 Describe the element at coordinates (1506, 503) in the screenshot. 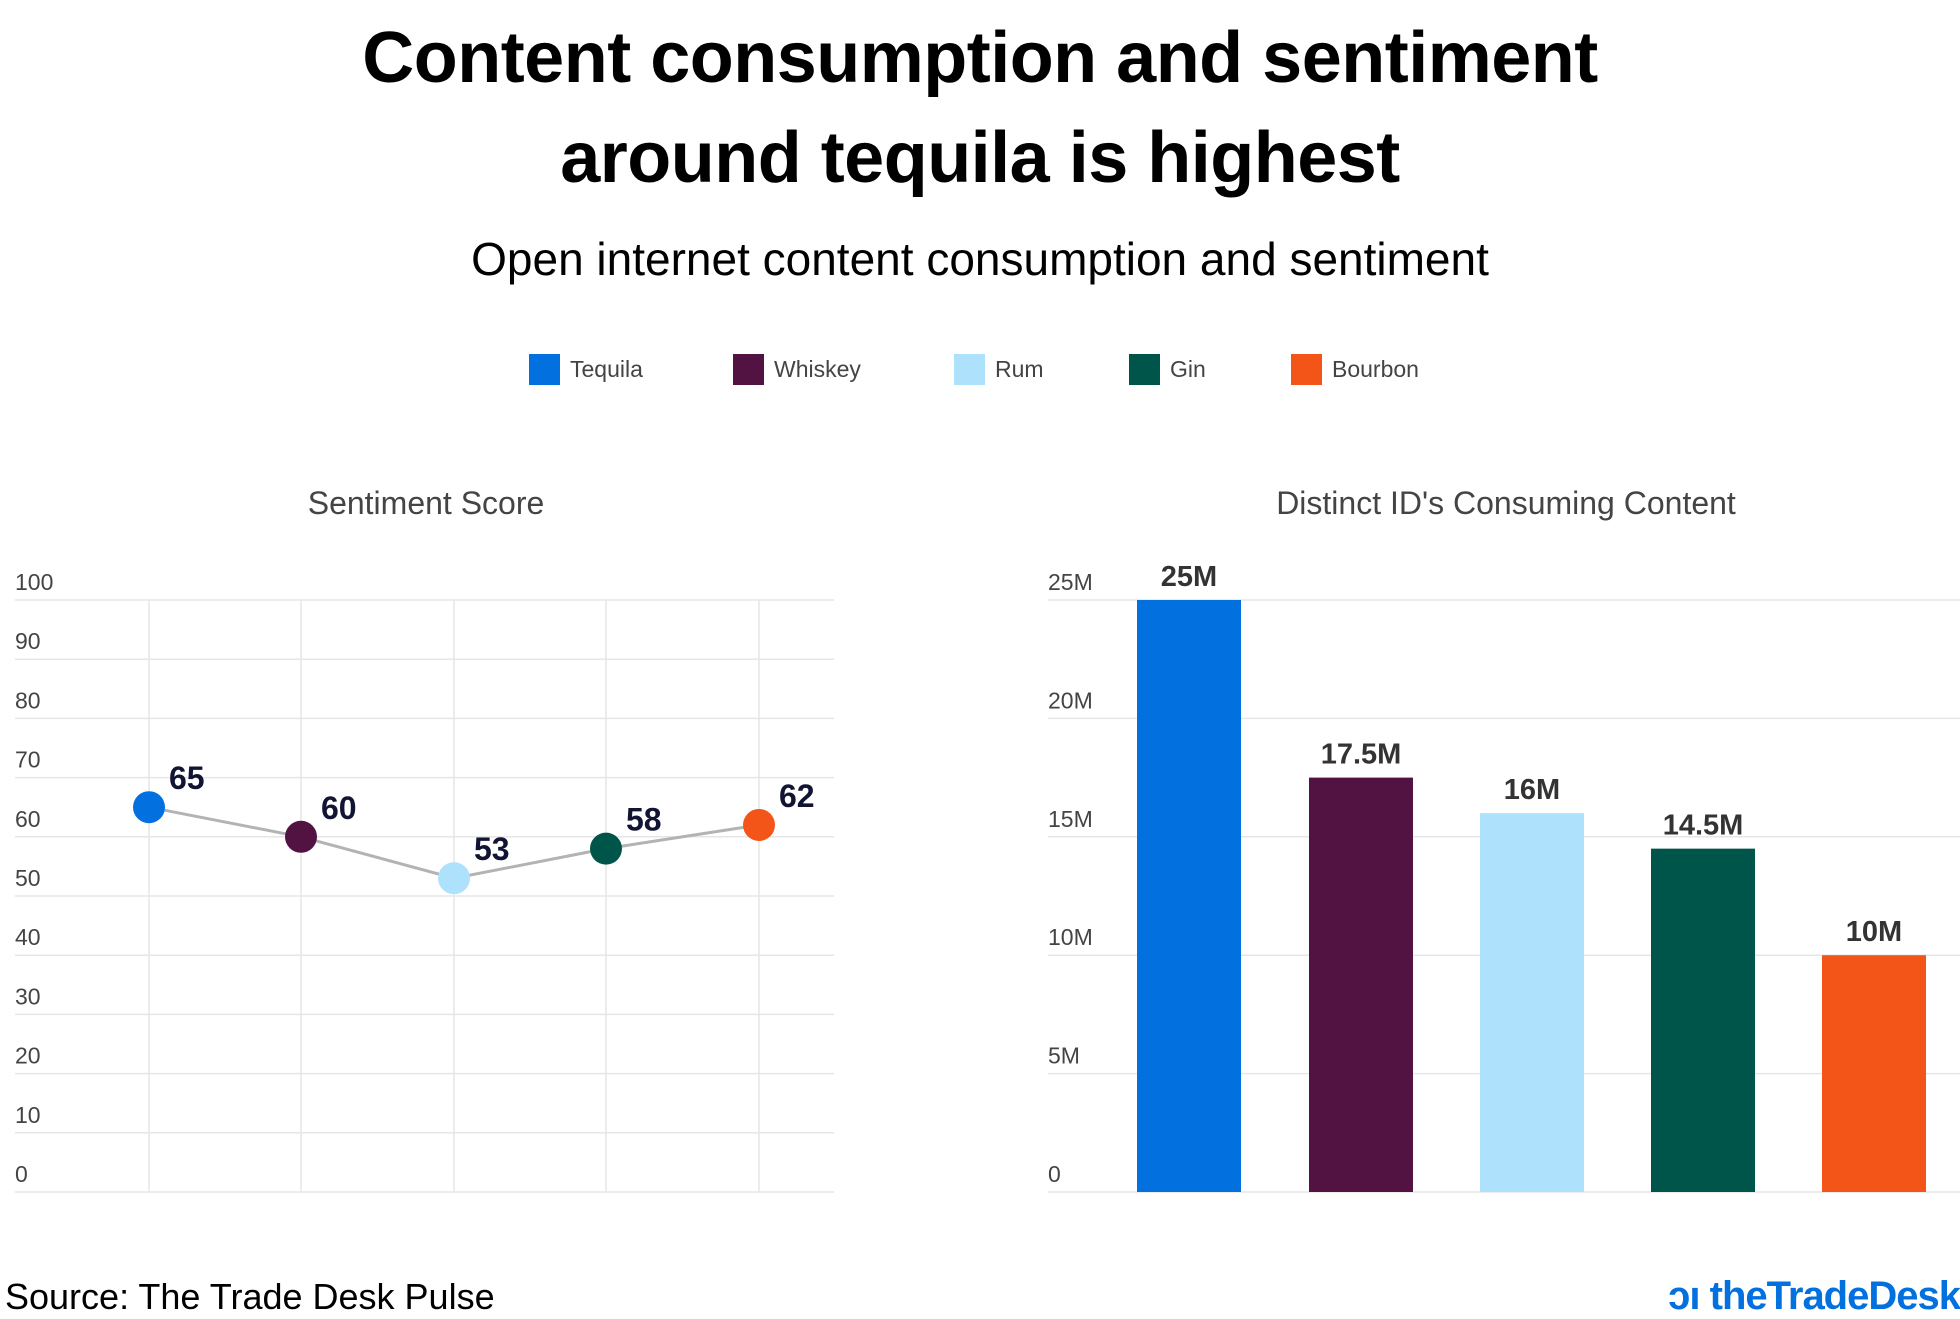

I see `bar-chart-title: Distinct ID's Consuming Content` at that location.